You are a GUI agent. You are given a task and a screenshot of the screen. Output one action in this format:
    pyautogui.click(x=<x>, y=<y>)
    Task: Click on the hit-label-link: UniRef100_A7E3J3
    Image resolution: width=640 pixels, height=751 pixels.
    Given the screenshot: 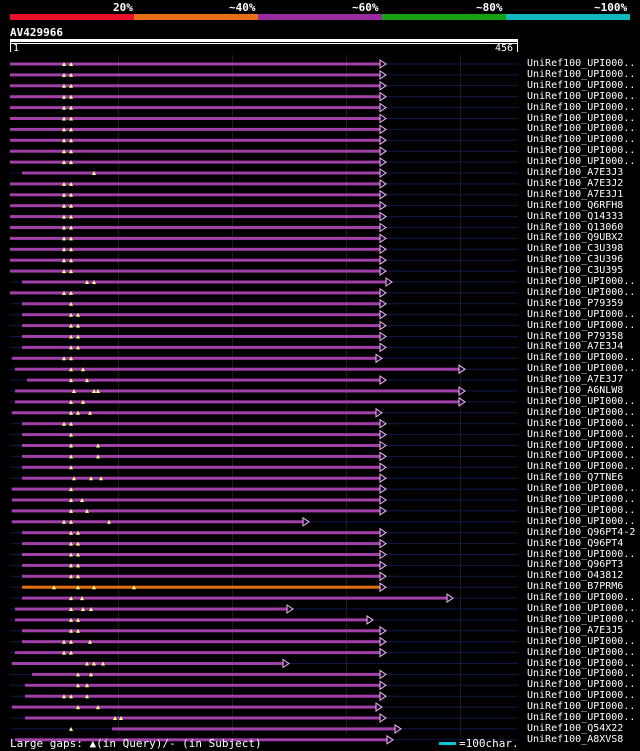 What is the action you would take?
    pyautogui.click(x=575, y=172)
    